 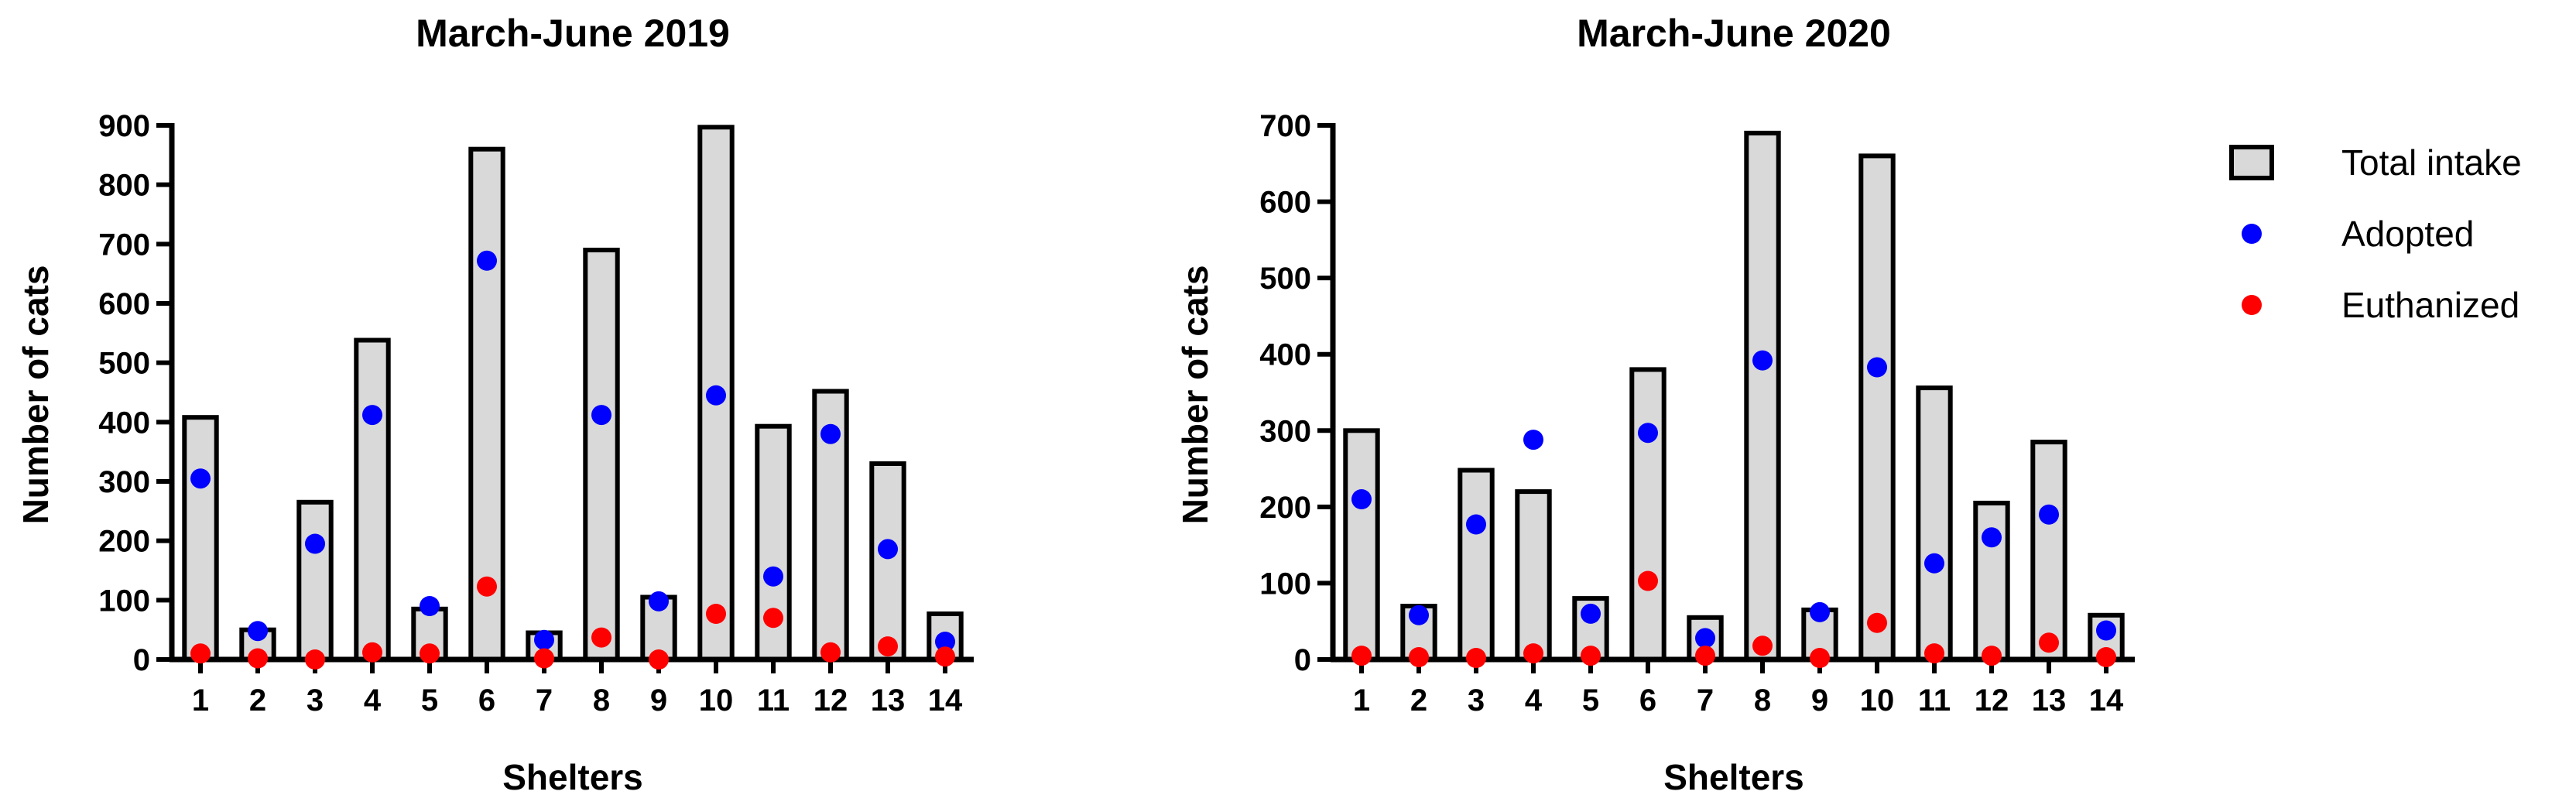 What do you see at coordinates (1302, 660) in the screenshot?
I see `y-tick-label: 0` at bounding box center [1302, 660].